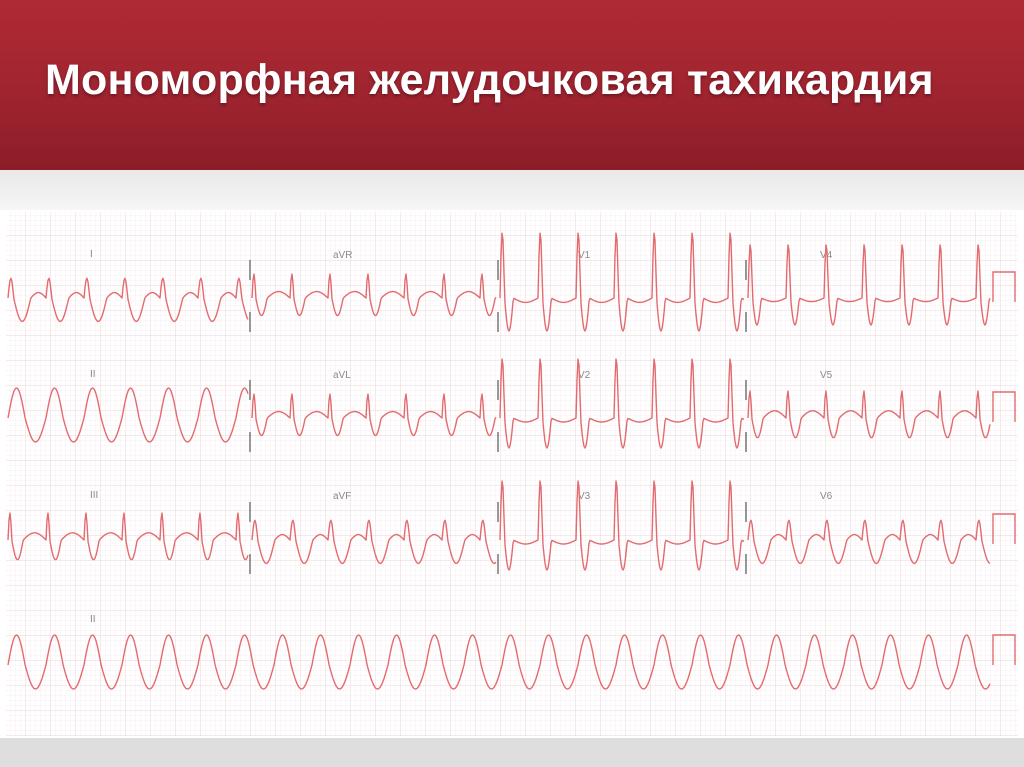  What do you see at coordinates (94, 495) in the screenshot?
I see `lead-label-III: III` at bounding box center [94, 495].